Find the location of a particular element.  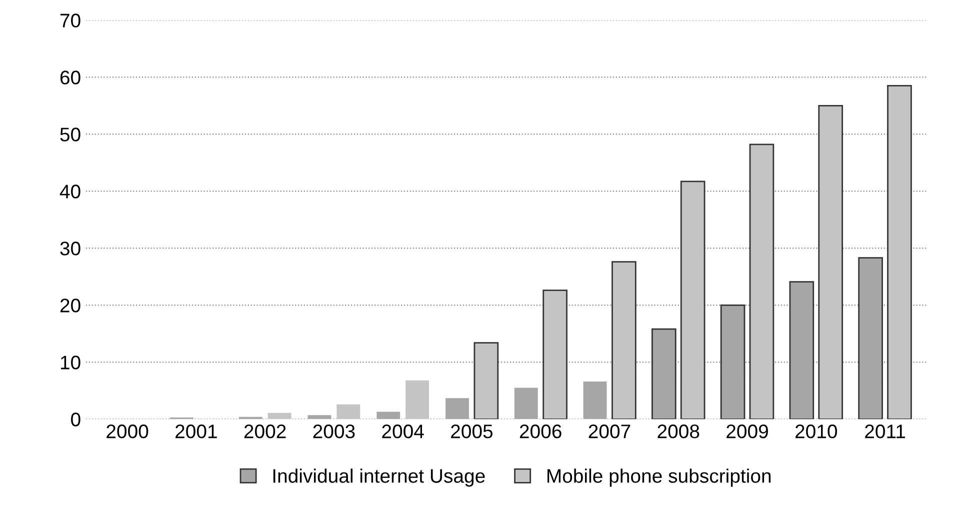

x-tick-label: 2008 is located at coordinates (679, 431).